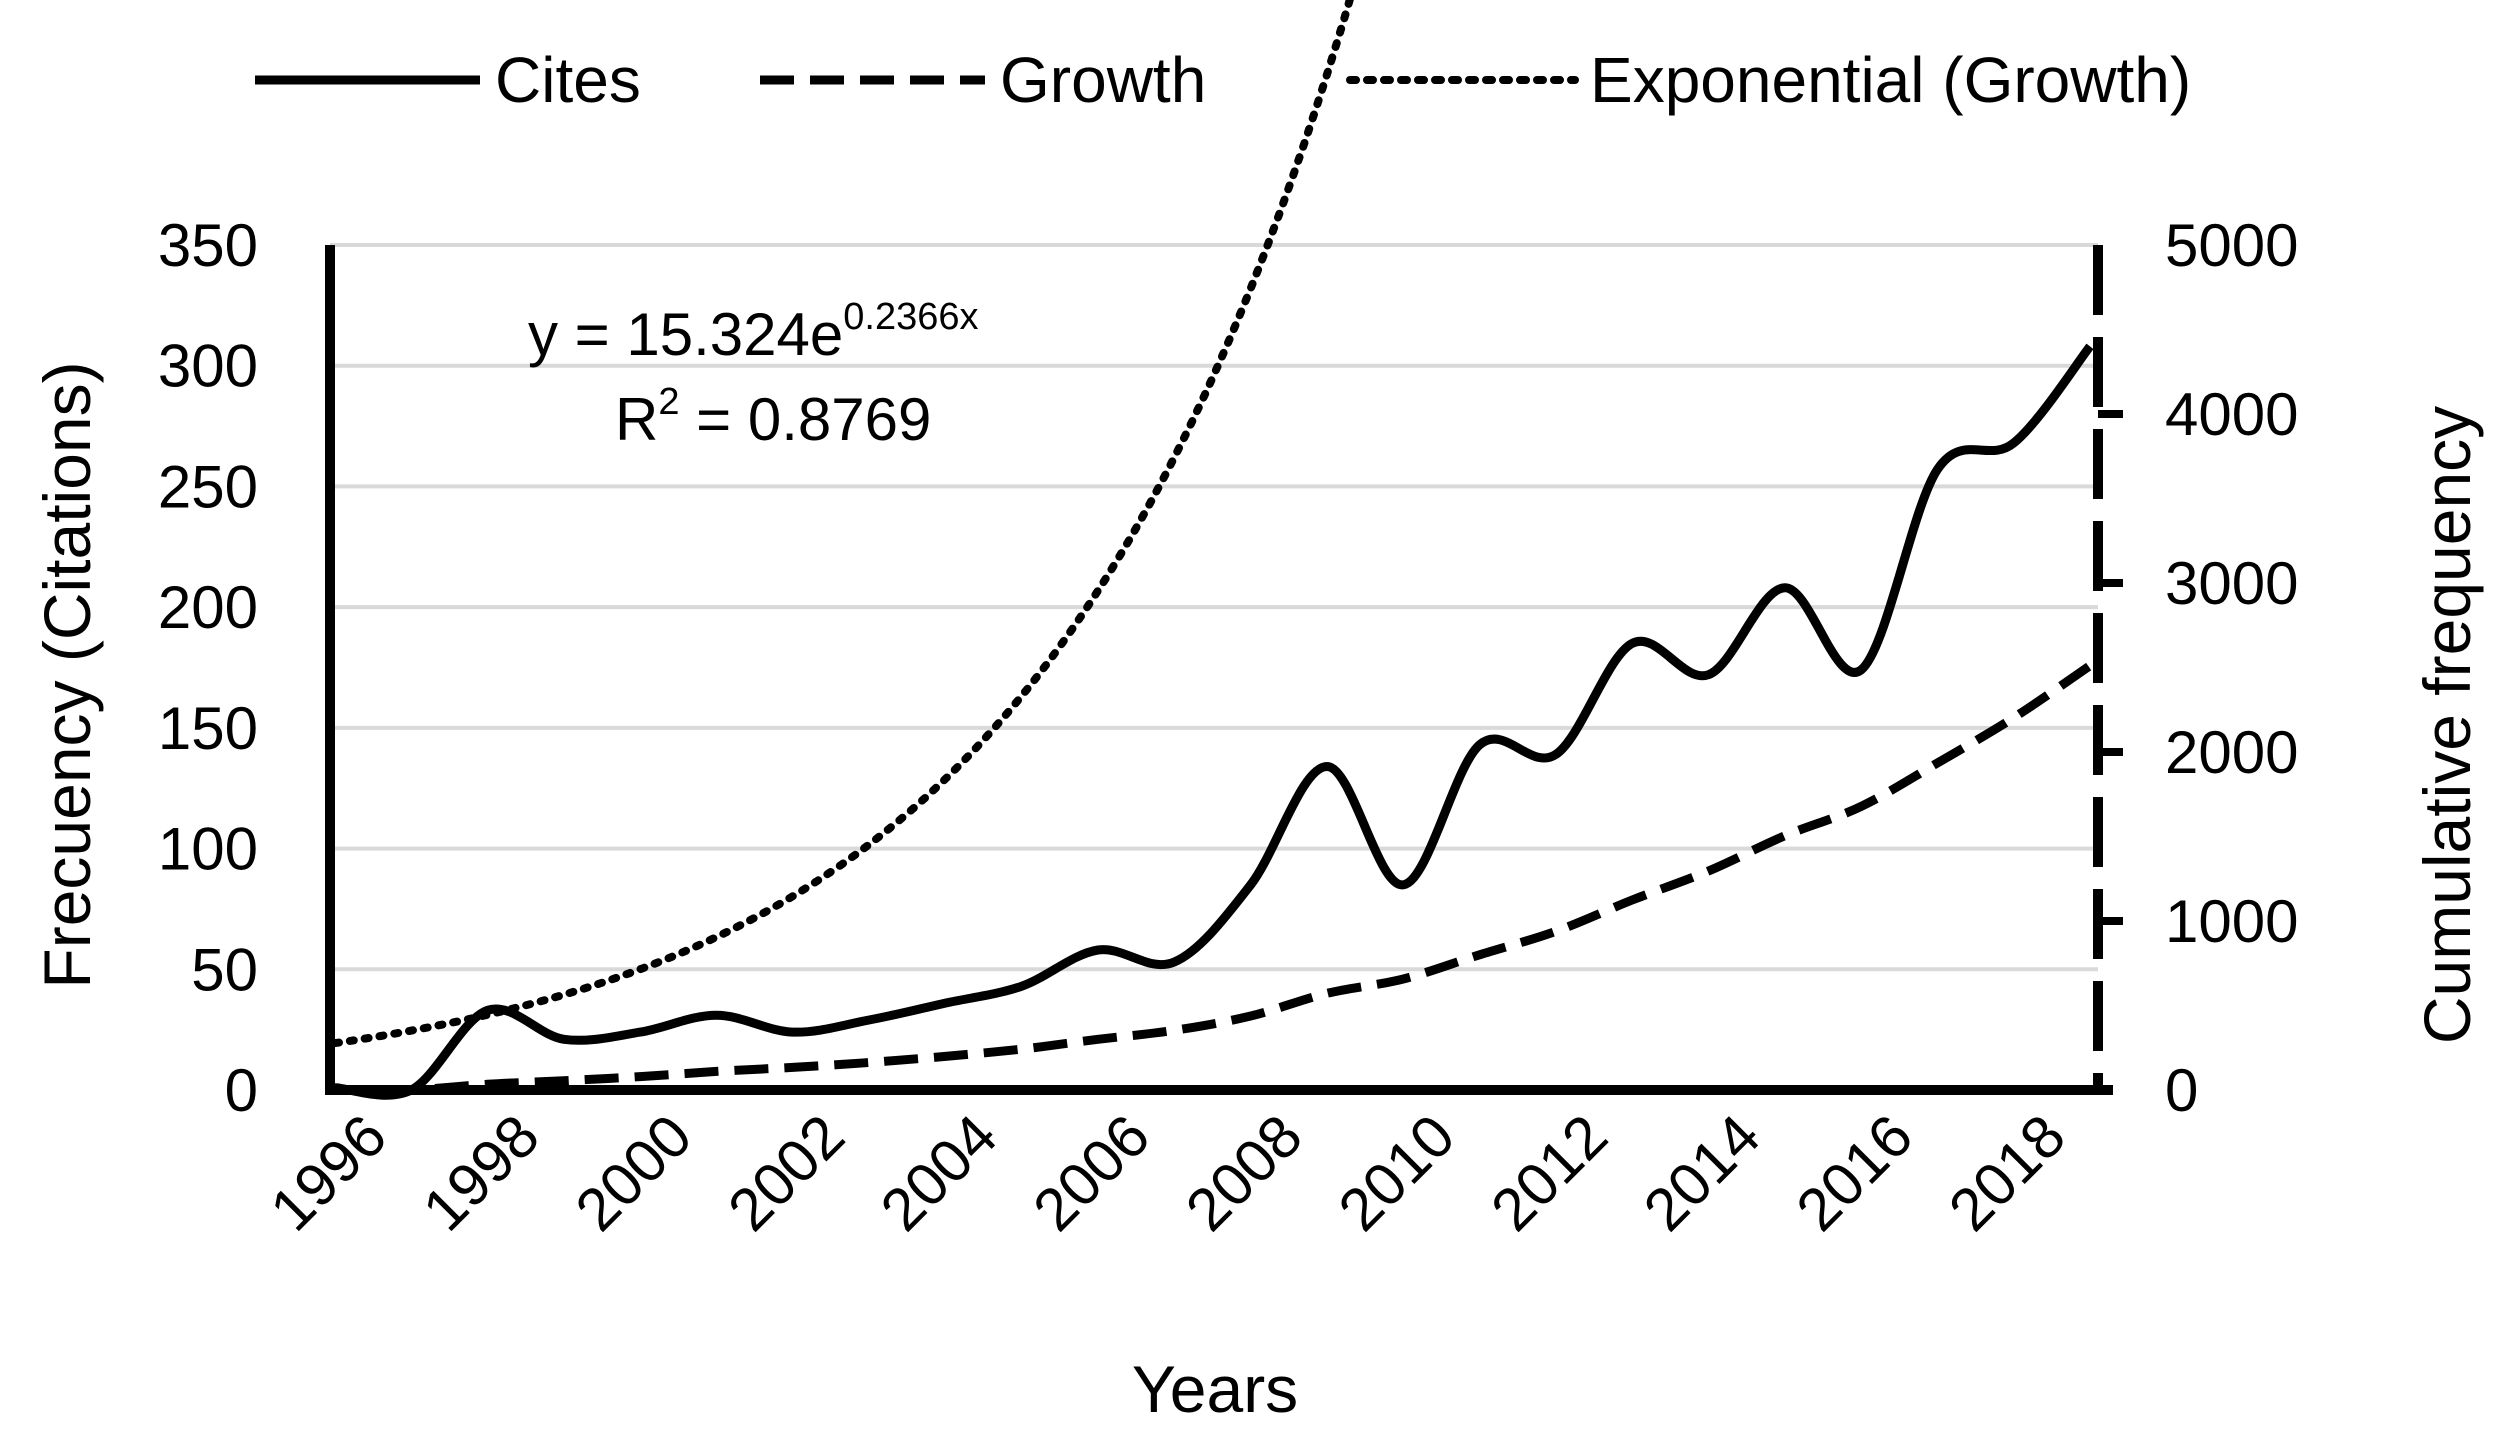 The height and width of the screenshot is (1440, 2520). I want to click on x-tick-label: 2008, so click(1244, 1173).